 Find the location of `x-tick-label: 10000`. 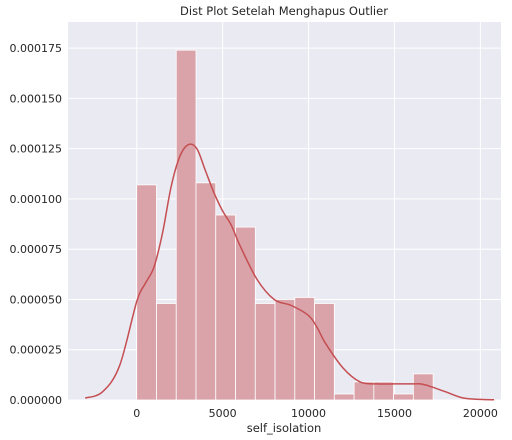

x-tick-label: 10000 is located at coordinates (308, 413).